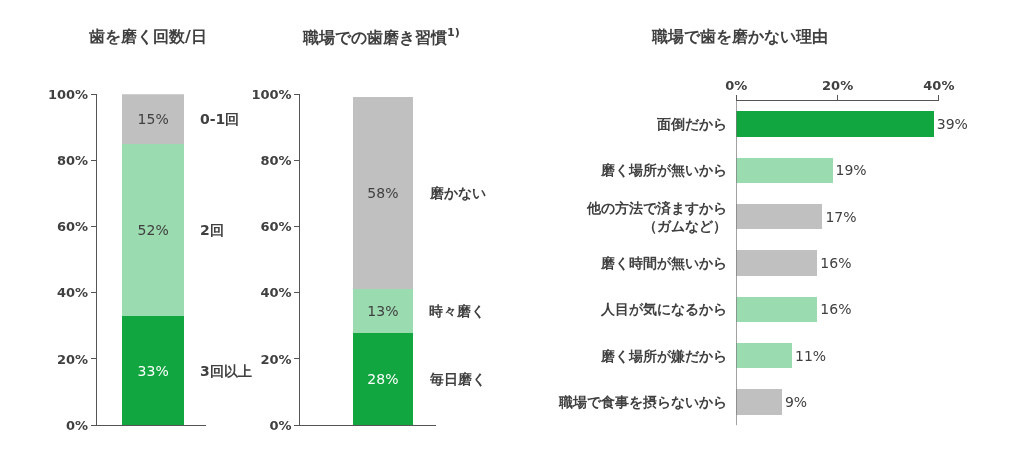  What do you see at coordinates (643, 401) in the screenshot?
I see `y-tick-label: 職場で食事を摂らないから` at bounding box center [643, 401].